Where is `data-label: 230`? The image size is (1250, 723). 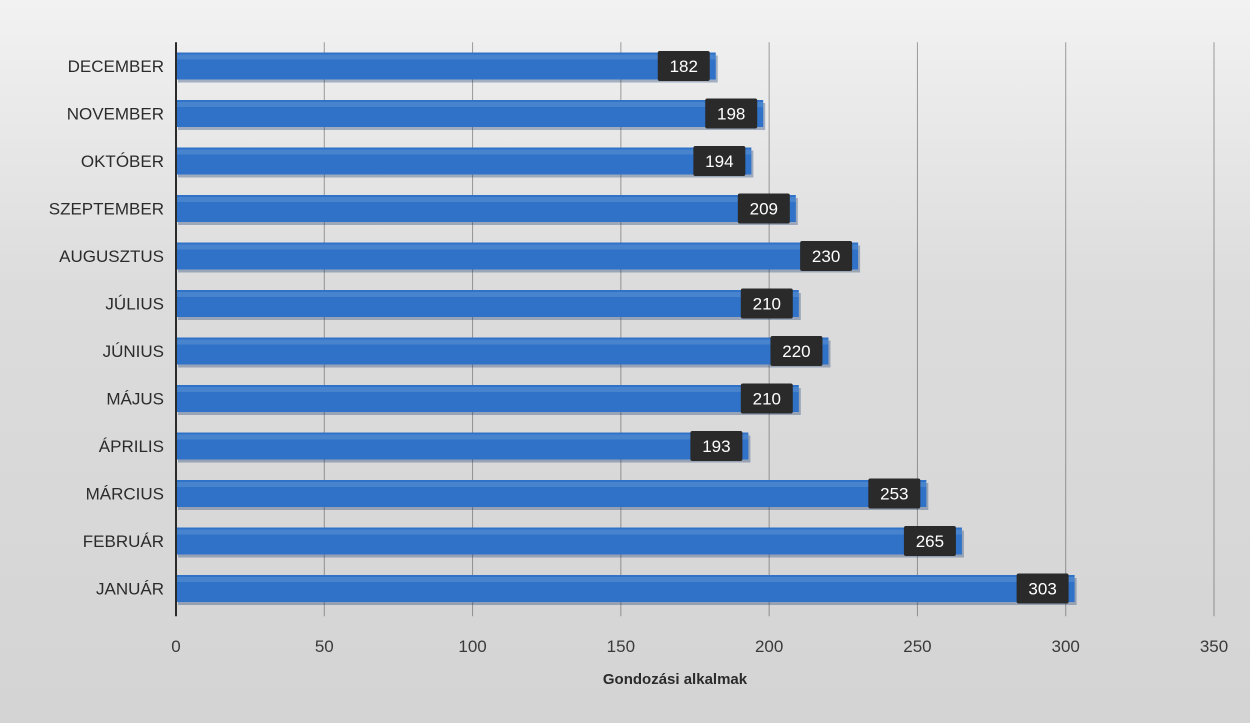
data-label: 230 is located at coordinates (826, 256).